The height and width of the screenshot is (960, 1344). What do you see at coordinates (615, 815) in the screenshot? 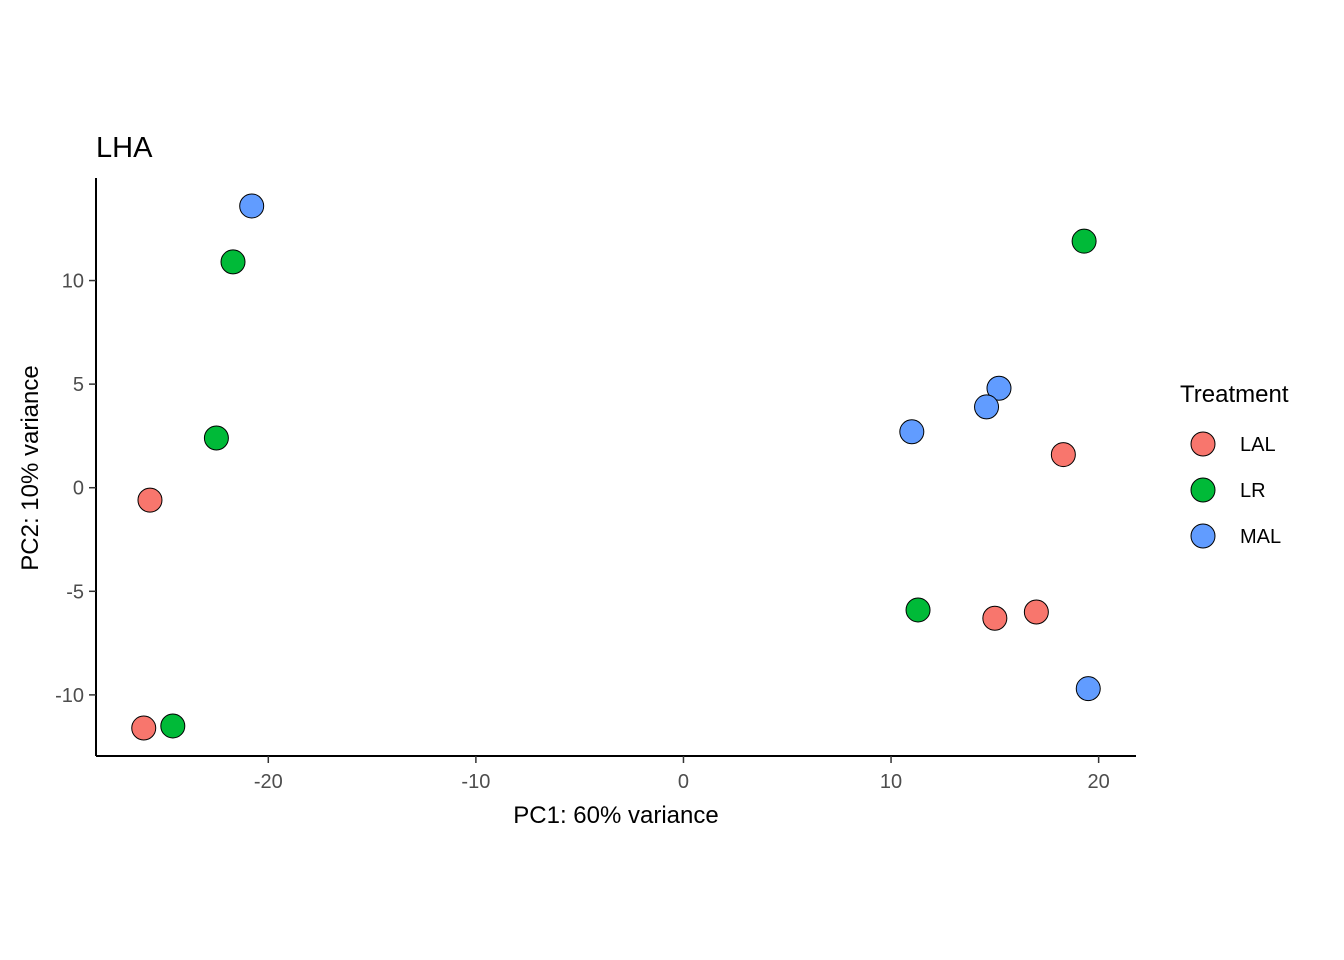
I see `x-axis-title: PC1: 60% variance` at bounding box center [615, 815].